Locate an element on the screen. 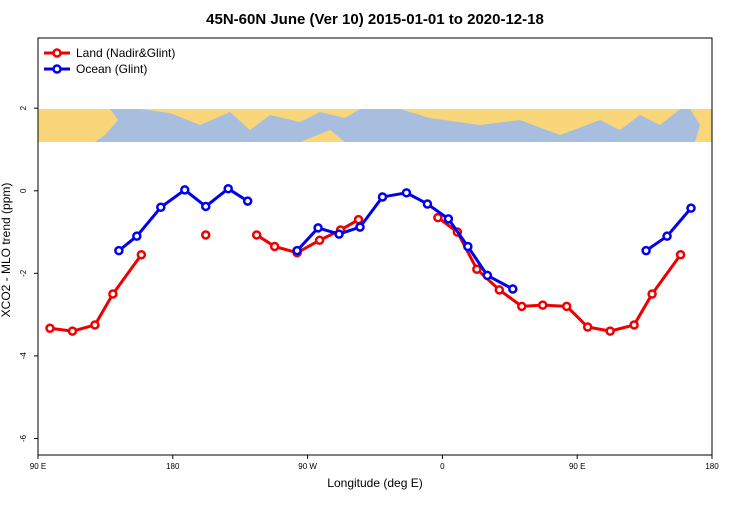  y-tick-label: -6 is located at coordinates (23, 438).